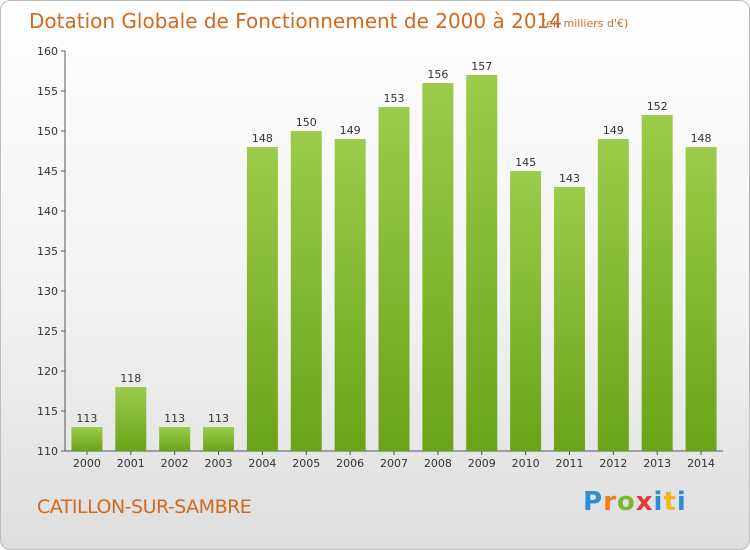 The height and width of the screenshot is (550, 750). I want to click on x-tick-label: 2012, so click(613, 463).